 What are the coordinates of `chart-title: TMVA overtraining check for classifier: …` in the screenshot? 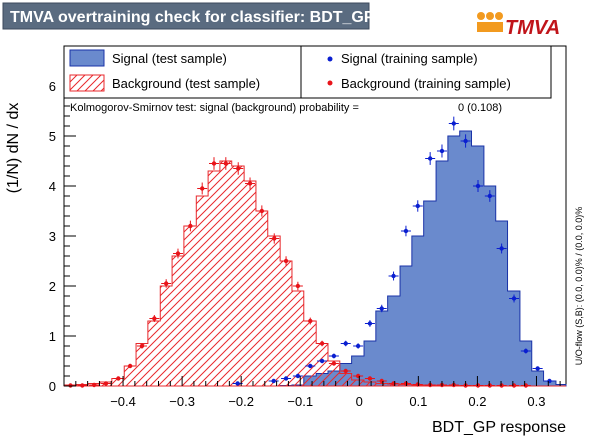 It's located at (192, 17).